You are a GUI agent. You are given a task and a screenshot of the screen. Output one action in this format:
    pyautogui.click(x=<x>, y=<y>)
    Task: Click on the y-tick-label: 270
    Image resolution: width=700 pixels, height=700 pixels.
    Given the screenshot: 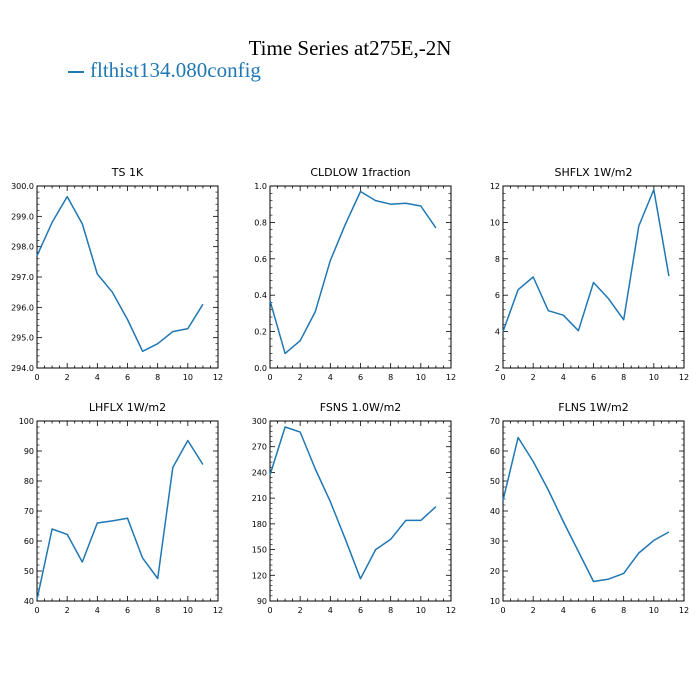 What is the action you would take?
    pyautogui.click(x=259, y=447)
    